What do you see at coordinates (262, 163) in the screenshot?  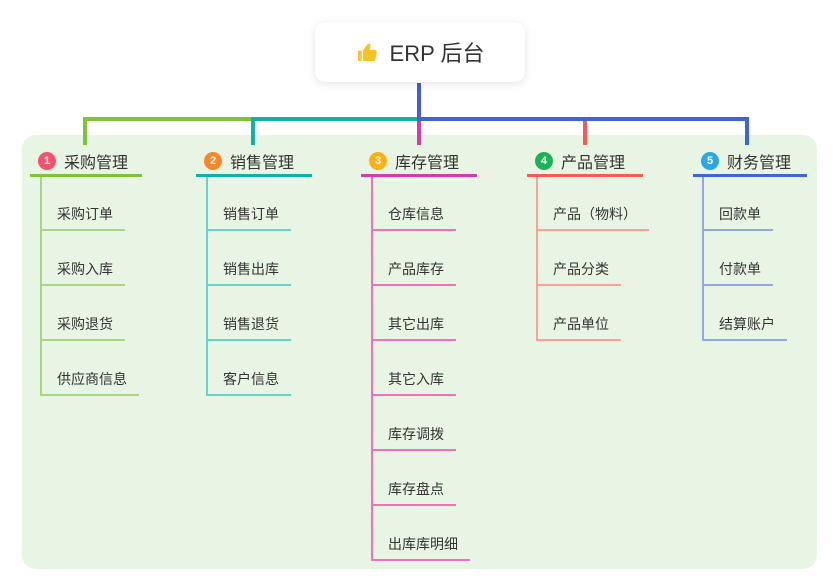 I see `branch-2-label: 销售管理` at bounding box center [262, 163].